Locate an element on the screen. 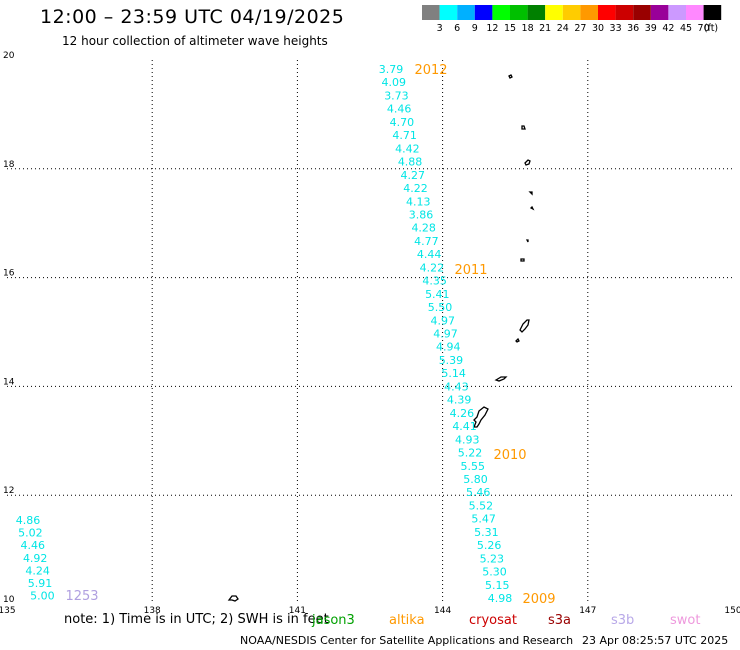 The height and width of the screenshot is (650, 740). legend-label: 6 is located at coordinates (457, 28).